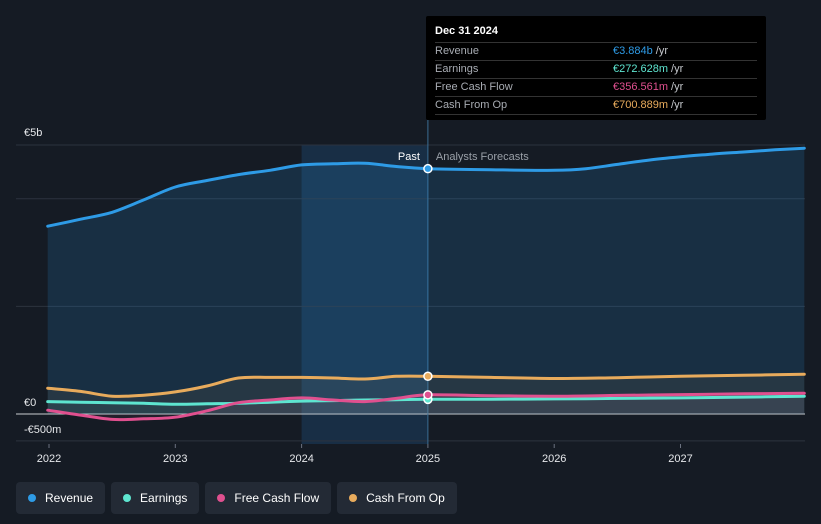  I want to click on past-label: Past, so click(409, 157).